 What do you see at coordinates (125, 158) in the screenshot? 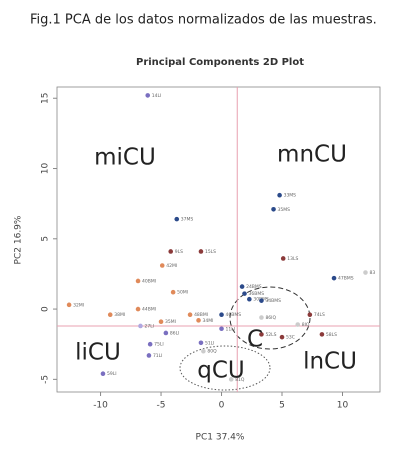
I see `quadrant-label: miCU` at bounding box center [125, 158].